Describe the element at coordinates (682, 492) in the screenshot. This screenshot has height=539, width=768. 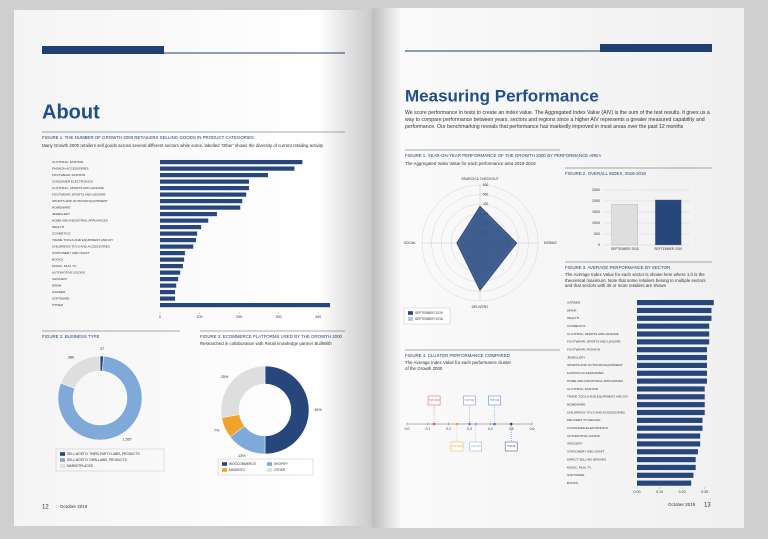
I see `x-tick-label: 0.20` at that location.